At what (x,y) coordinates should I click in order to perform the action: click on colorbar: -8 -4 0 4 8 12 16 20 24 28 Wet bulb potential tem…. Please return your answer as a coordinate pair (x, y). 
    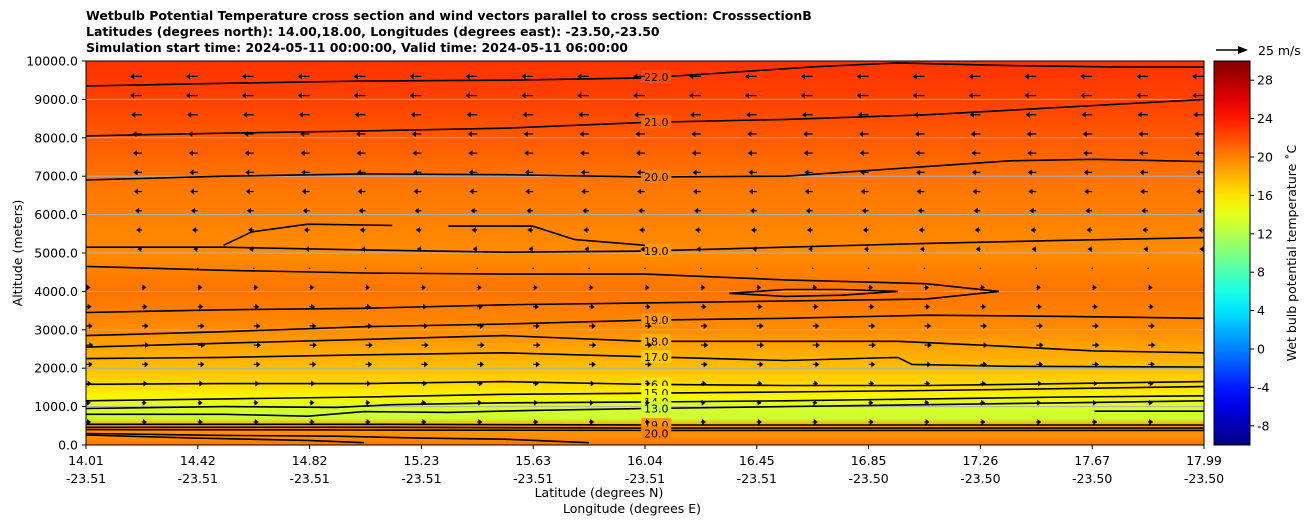
    Looking at the image, I should click on (1256, 253).